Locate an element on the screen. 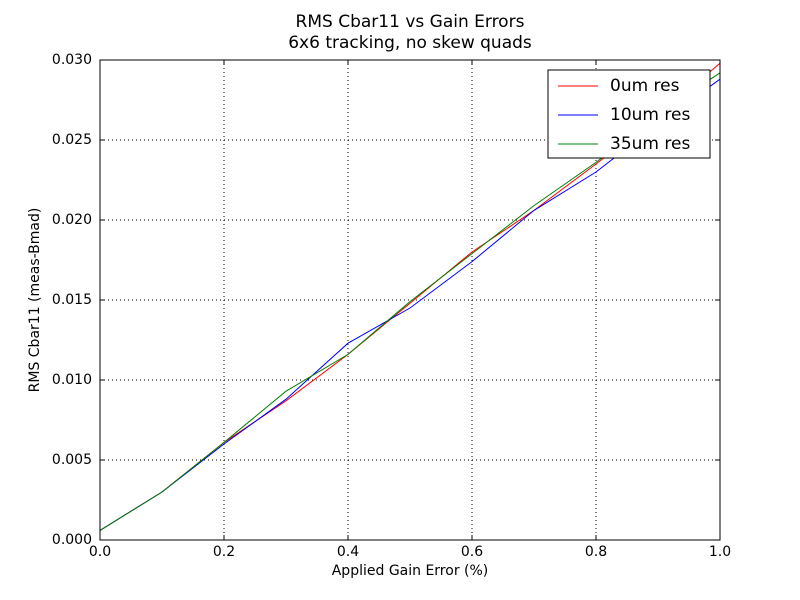 The width and height of the screenshot is (800, 600). legend-box is located at coordinates (629, 114).